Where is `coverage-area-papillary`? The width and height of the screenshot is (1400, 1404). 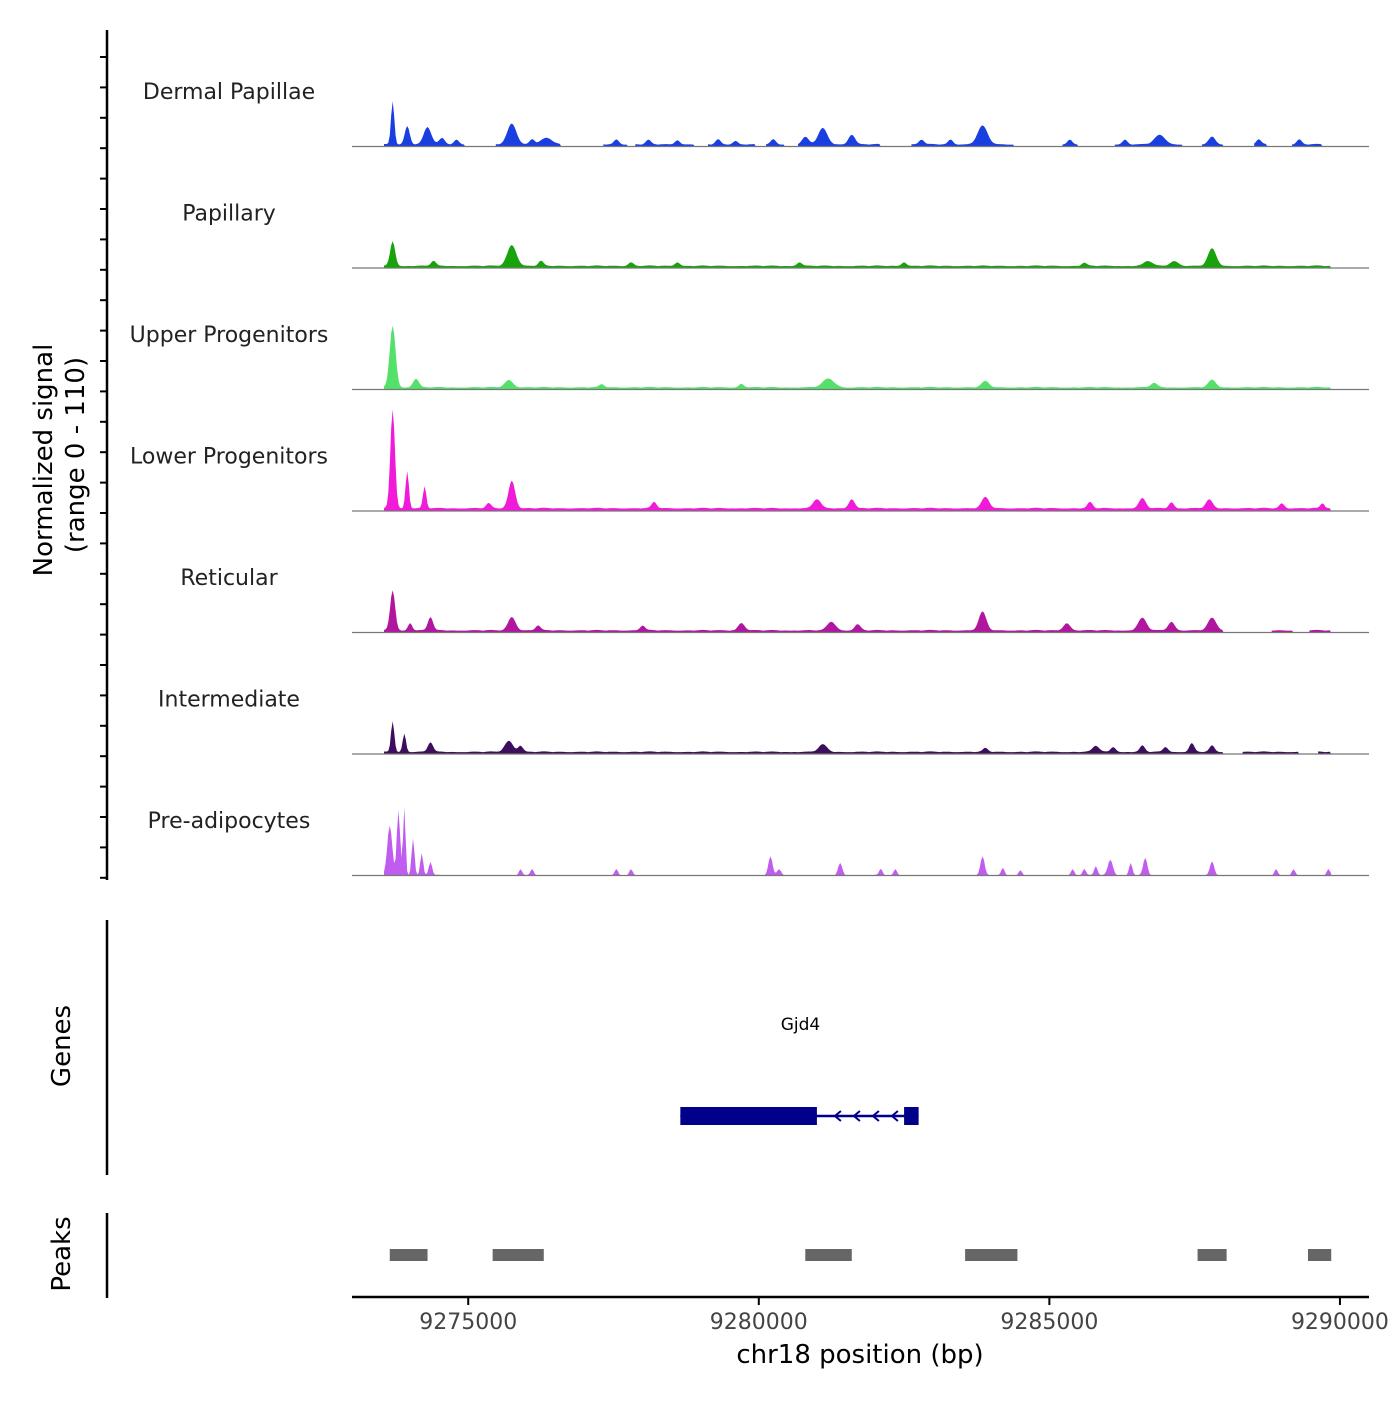 coverage-area-papillary is located at coordinates (858, 254).